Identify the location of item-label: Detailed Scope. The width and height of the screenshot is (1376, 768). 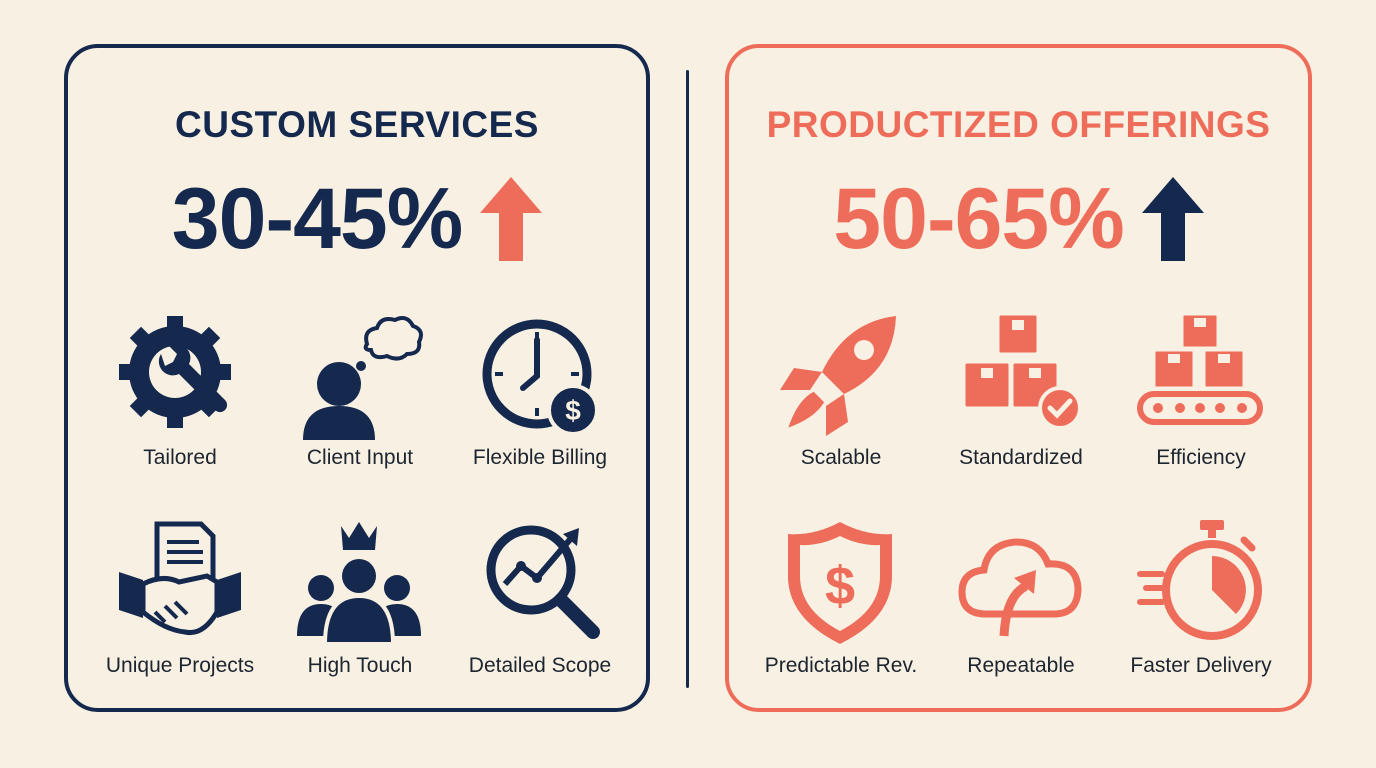
(540, 665).